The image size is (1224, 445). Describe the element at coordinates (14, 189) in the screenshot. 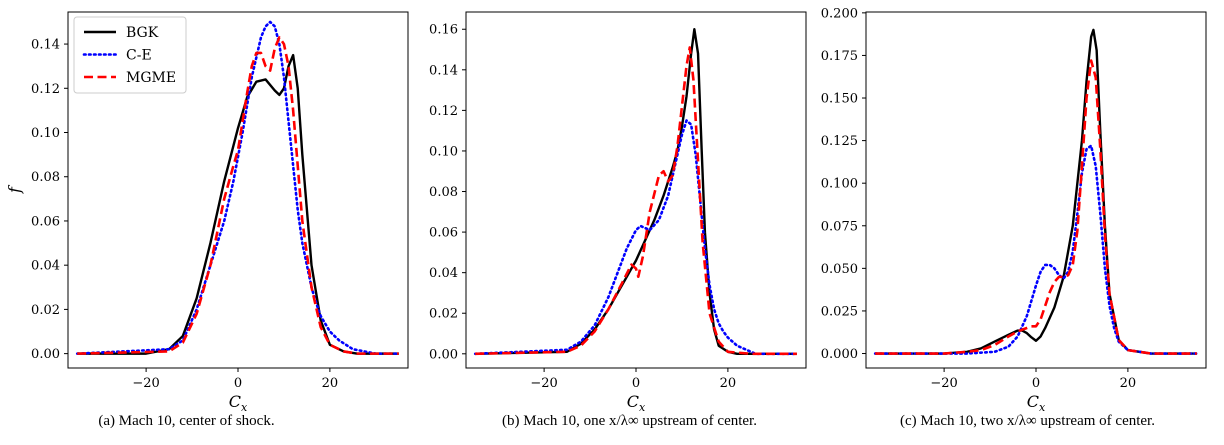

I see `y-axis-label: f` at that location.